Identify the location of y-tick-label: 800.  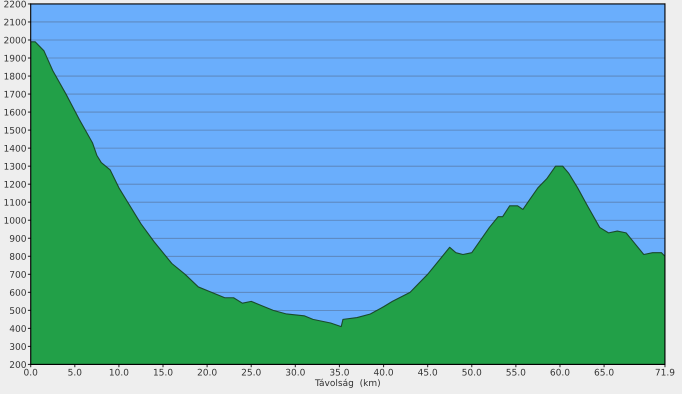
(18, 256).